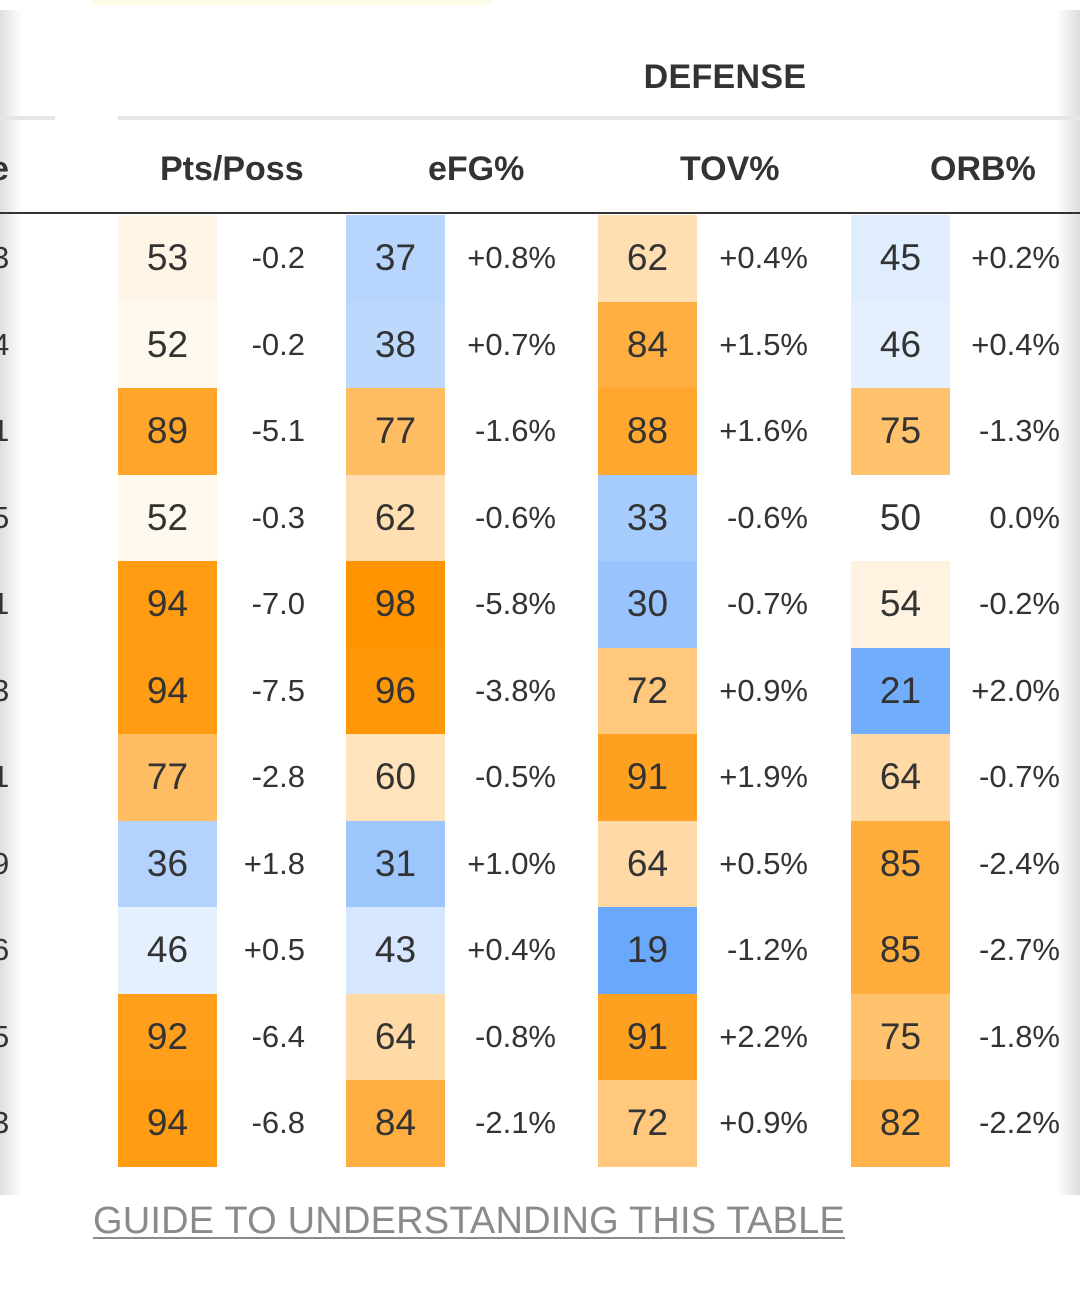 This screenshot has height=1298, width=1080. Describe the element at coordinates (167, 1036) in the screenshot. I see `percentile-cell: 92` at that location.